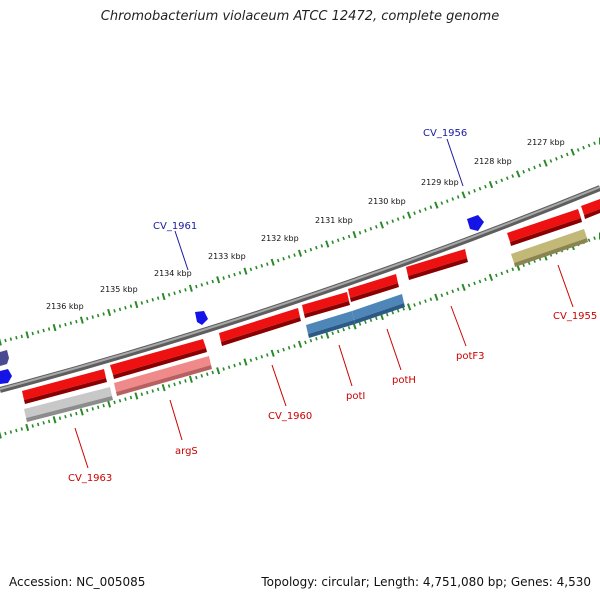 The height and width of the screenshot is (600, 600). I want to click on marker-blue-left, so click(6, 376).